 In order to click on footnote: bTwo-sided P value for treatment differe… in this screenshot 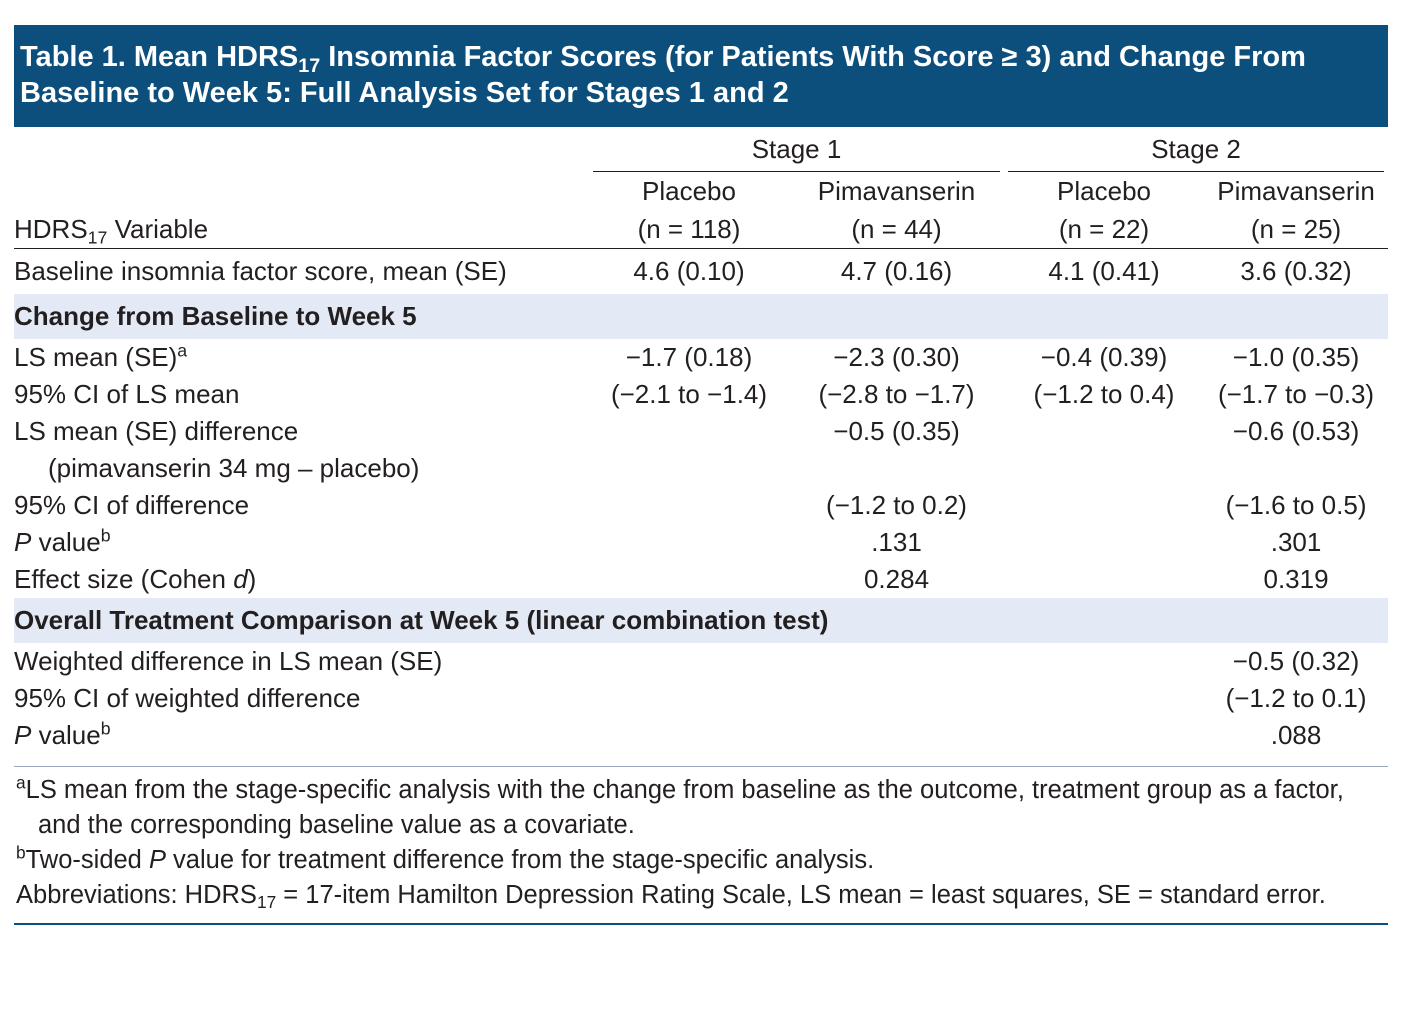, I will do `click(701, 860)`.